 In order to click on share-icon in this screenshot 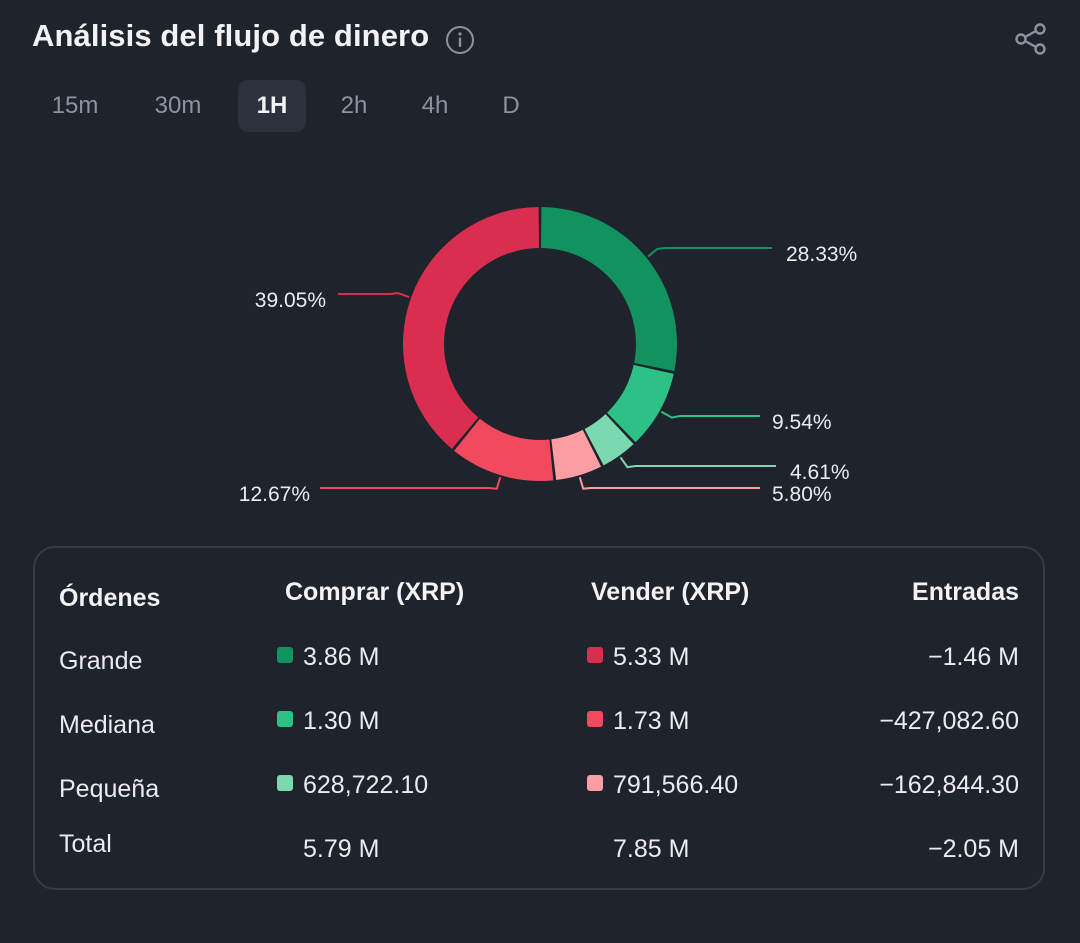, I will do `click(1031, 39)`.